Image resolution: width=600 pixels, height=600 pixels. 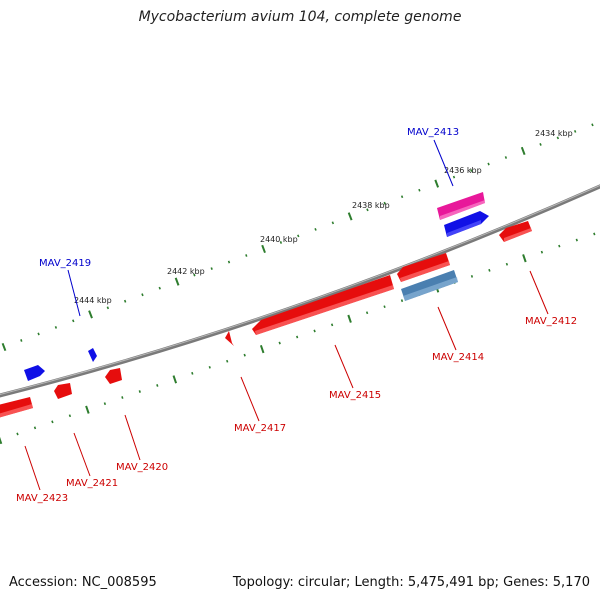 I want to click on gene-MAV_2420-feature, so click(x=113, y=376).